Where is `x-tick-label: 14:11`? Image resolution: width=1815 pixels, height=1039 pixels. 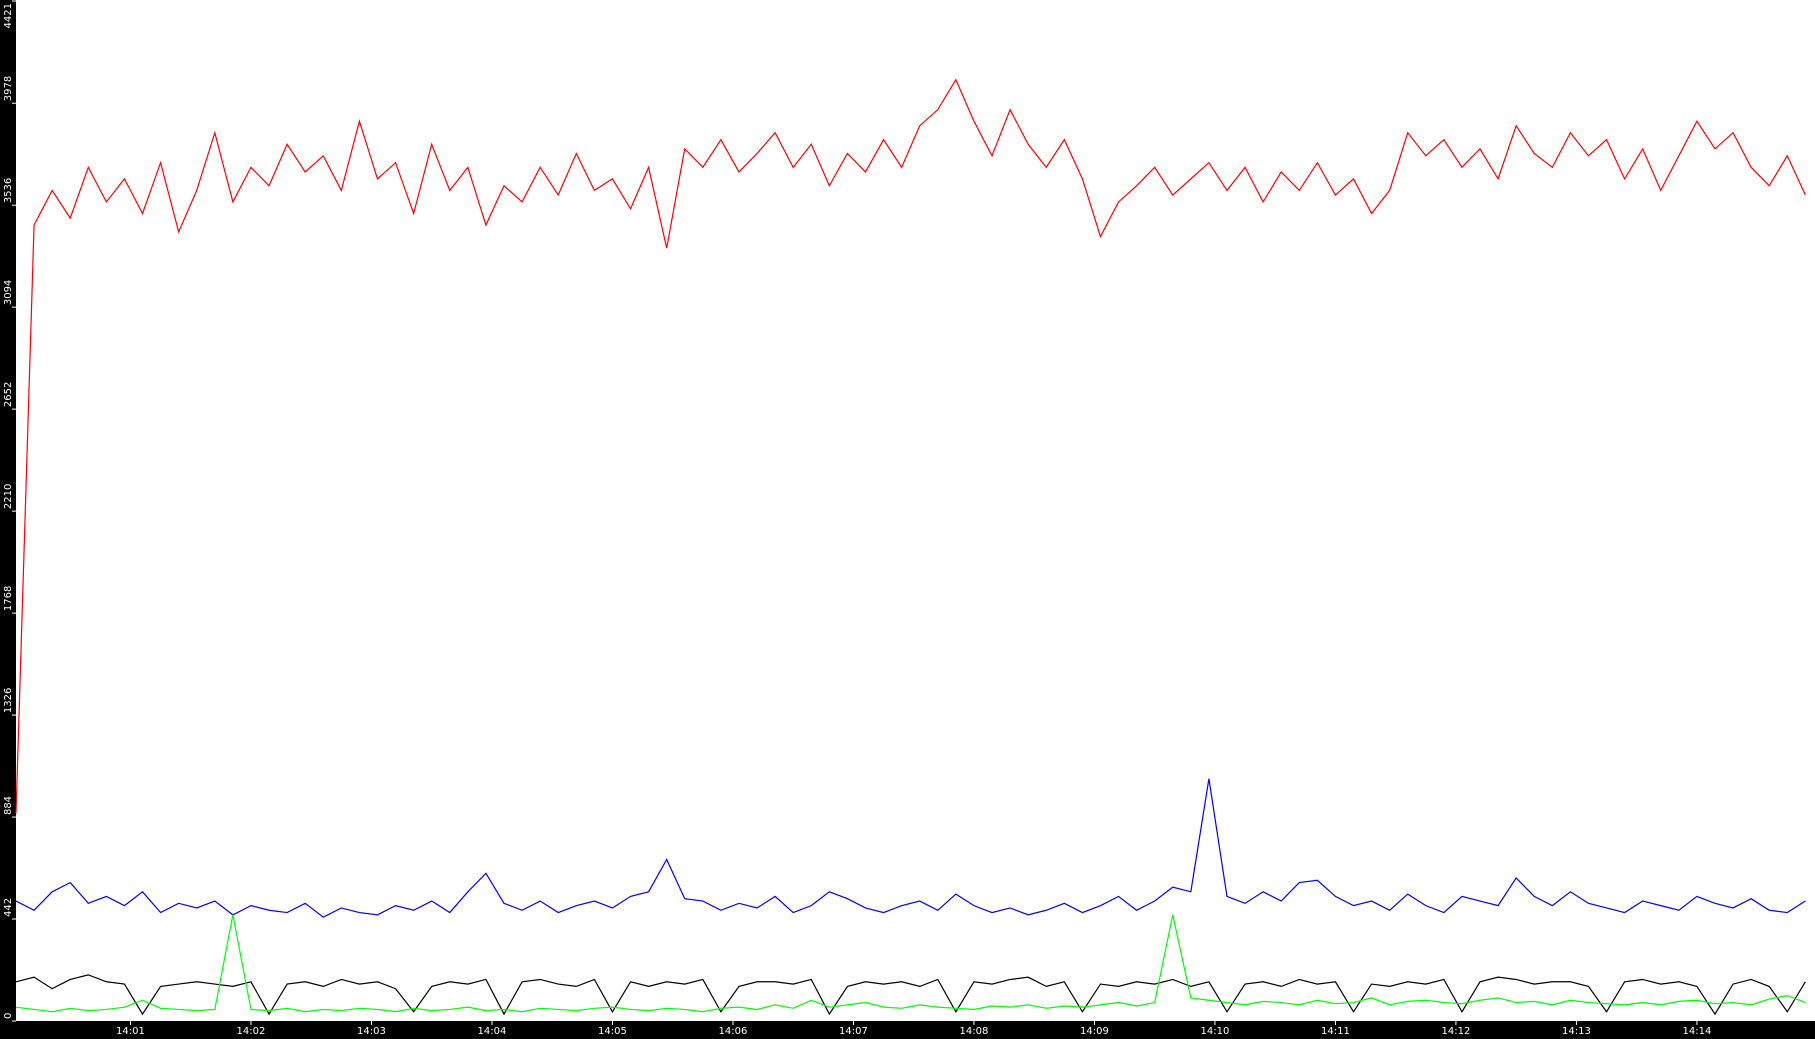 x-tick-label: 14:11 is located at coordinates (1335, 1031).